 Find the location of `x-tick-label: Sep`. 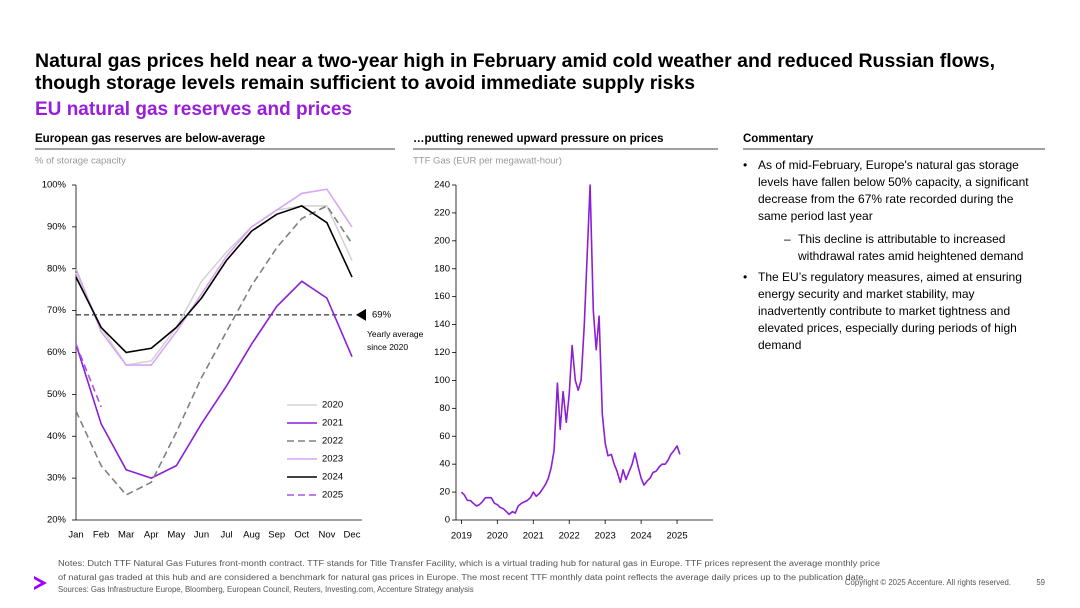

x-tick-label: Sep is located at coordinates (276, 535).